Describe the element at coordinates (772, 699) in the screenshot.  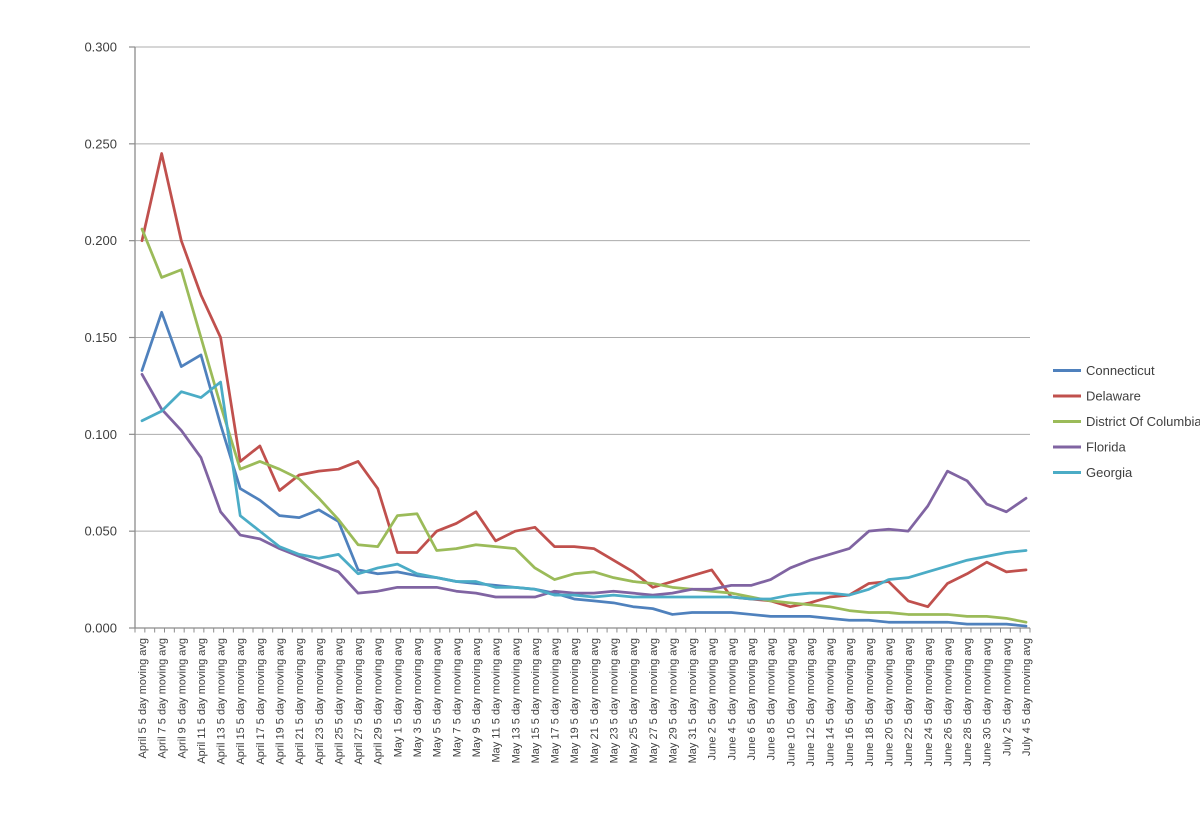
I see `x-axis-label: June 8 5 day moving avg` at that location.